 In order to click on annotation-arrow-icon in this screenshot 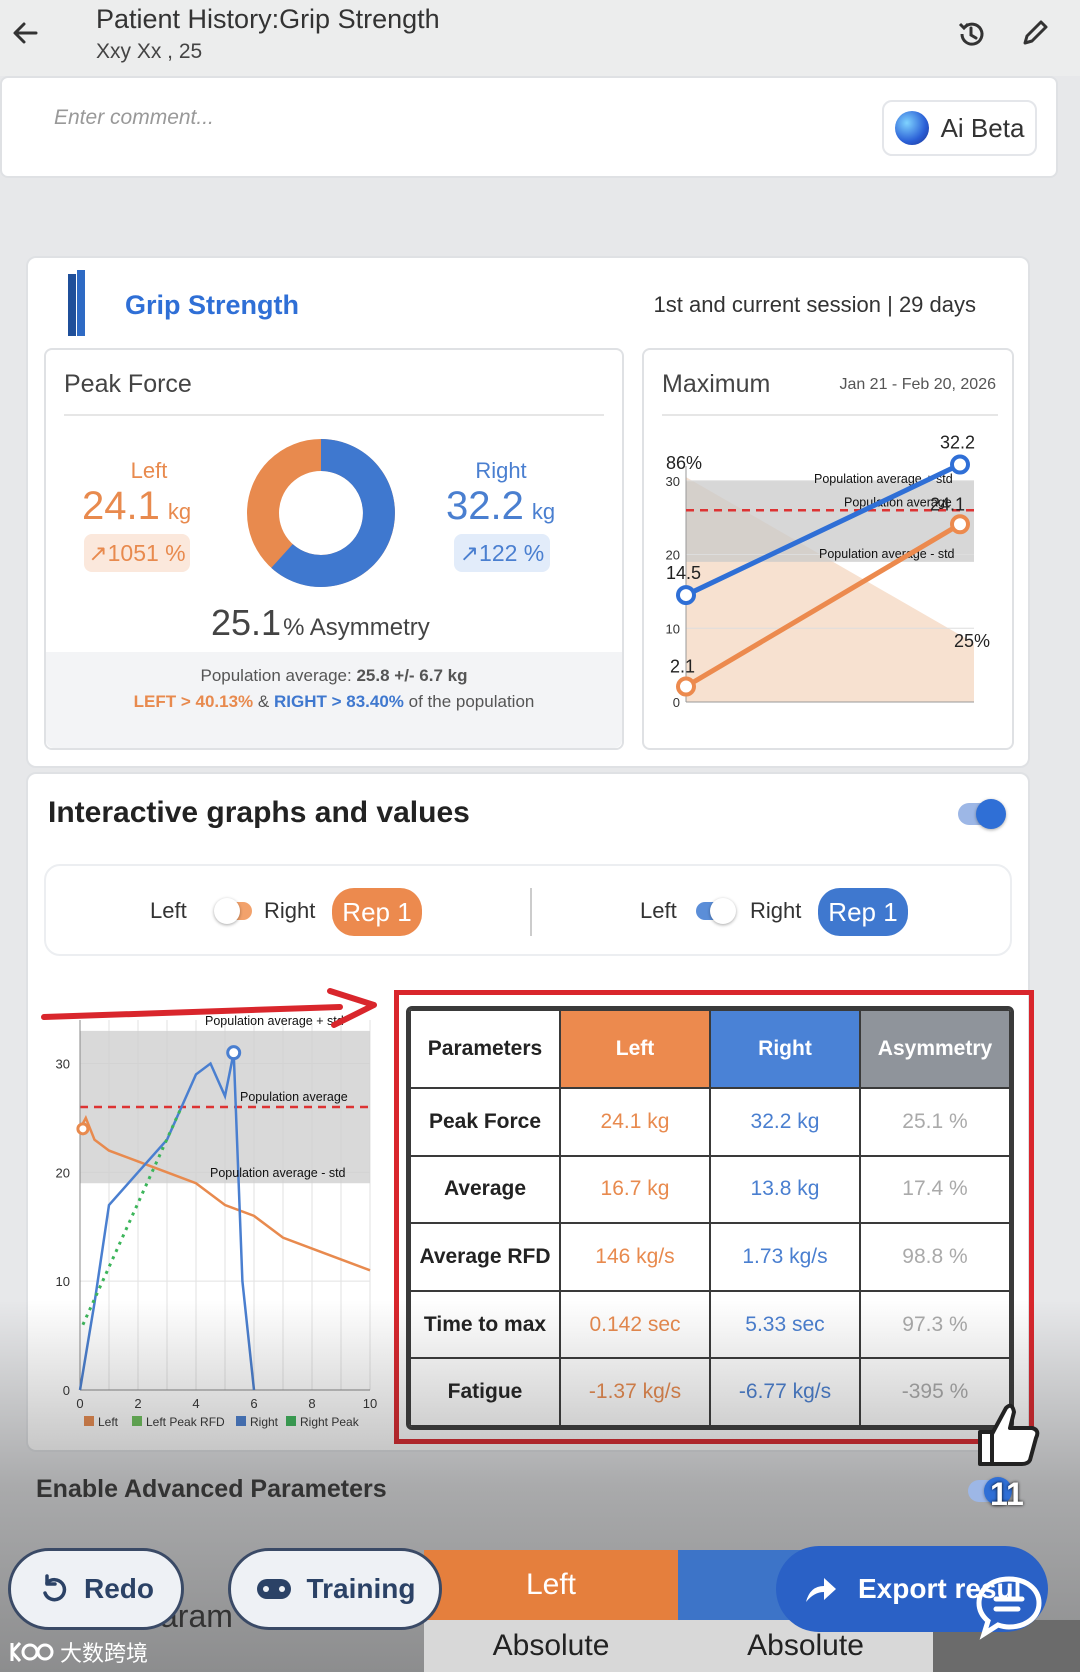, I will do `click(209, 1008)`.